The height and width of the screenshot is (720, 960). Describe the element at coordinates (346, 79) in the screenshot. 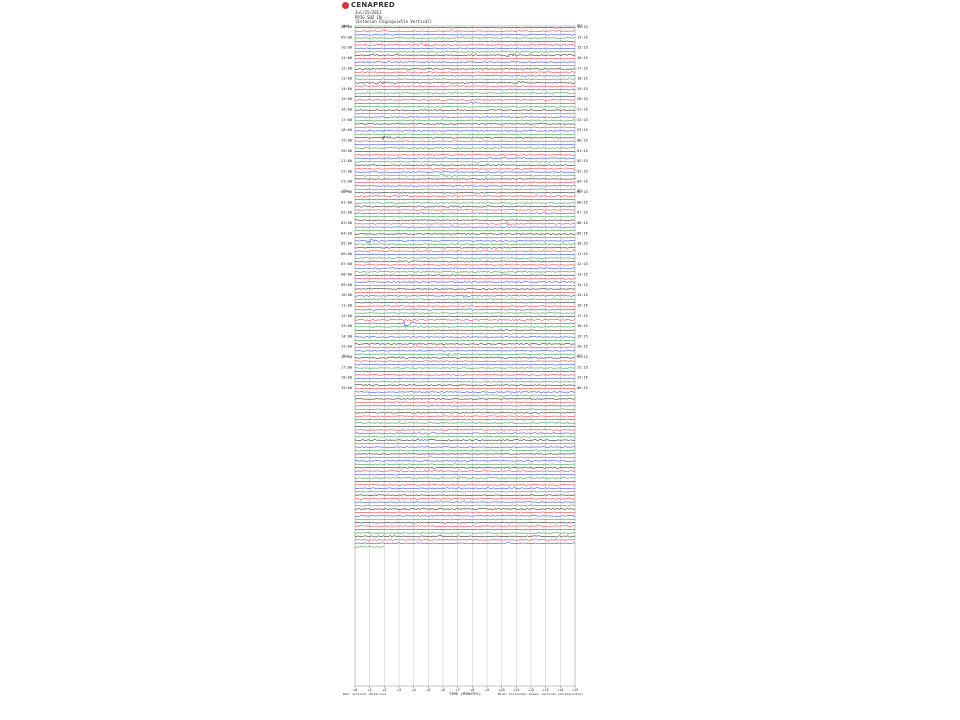

I see `time-label-left: 13:00` at that location.